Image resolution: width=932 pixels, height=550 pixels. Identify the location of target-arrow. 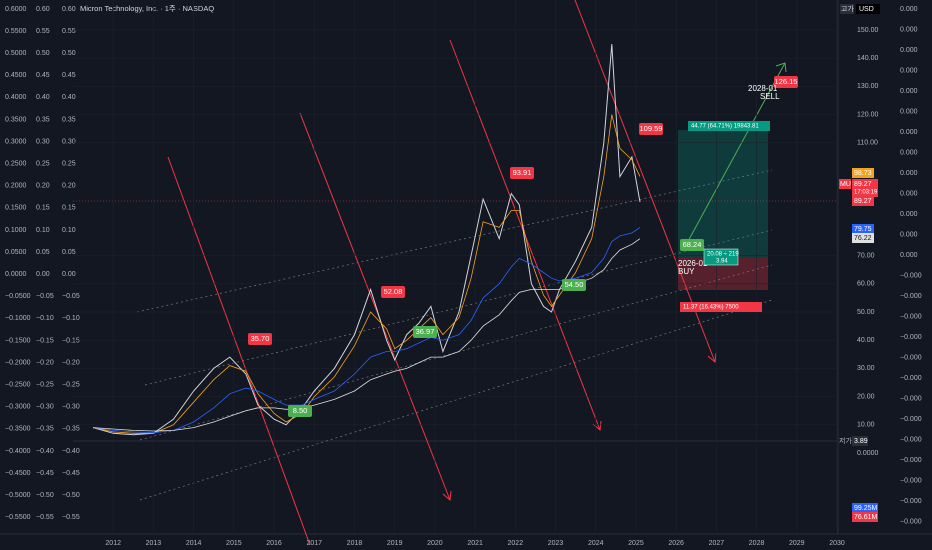
(736, 154).